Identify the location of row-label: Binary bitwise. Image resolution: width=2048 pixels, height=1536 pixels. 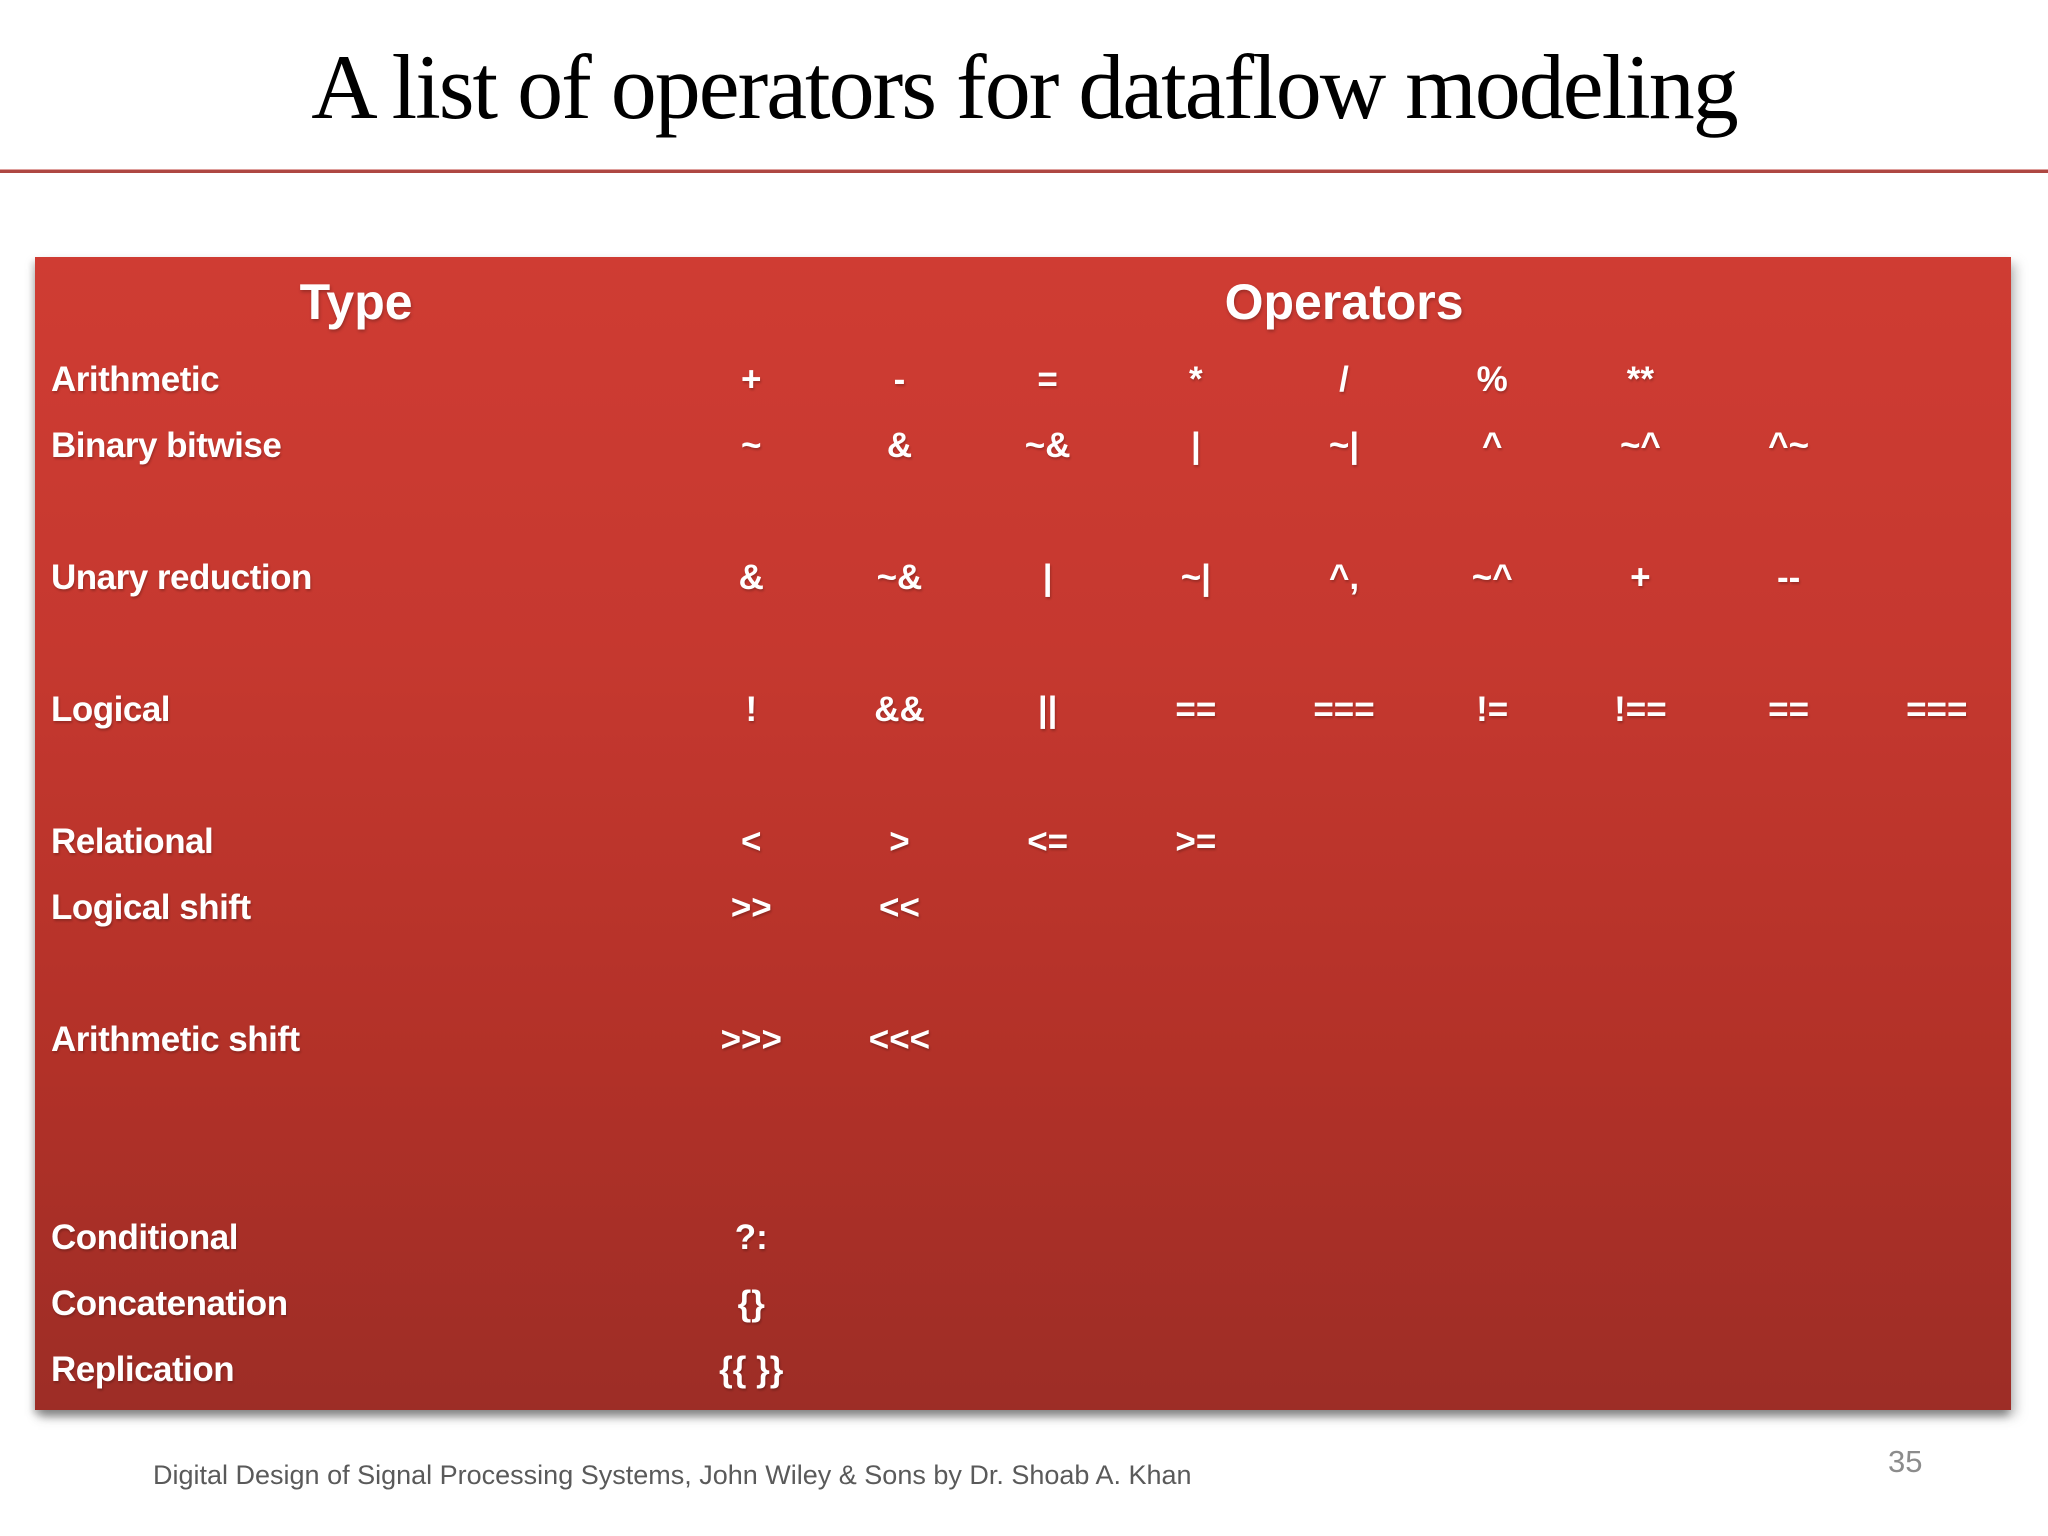
(166, 445).